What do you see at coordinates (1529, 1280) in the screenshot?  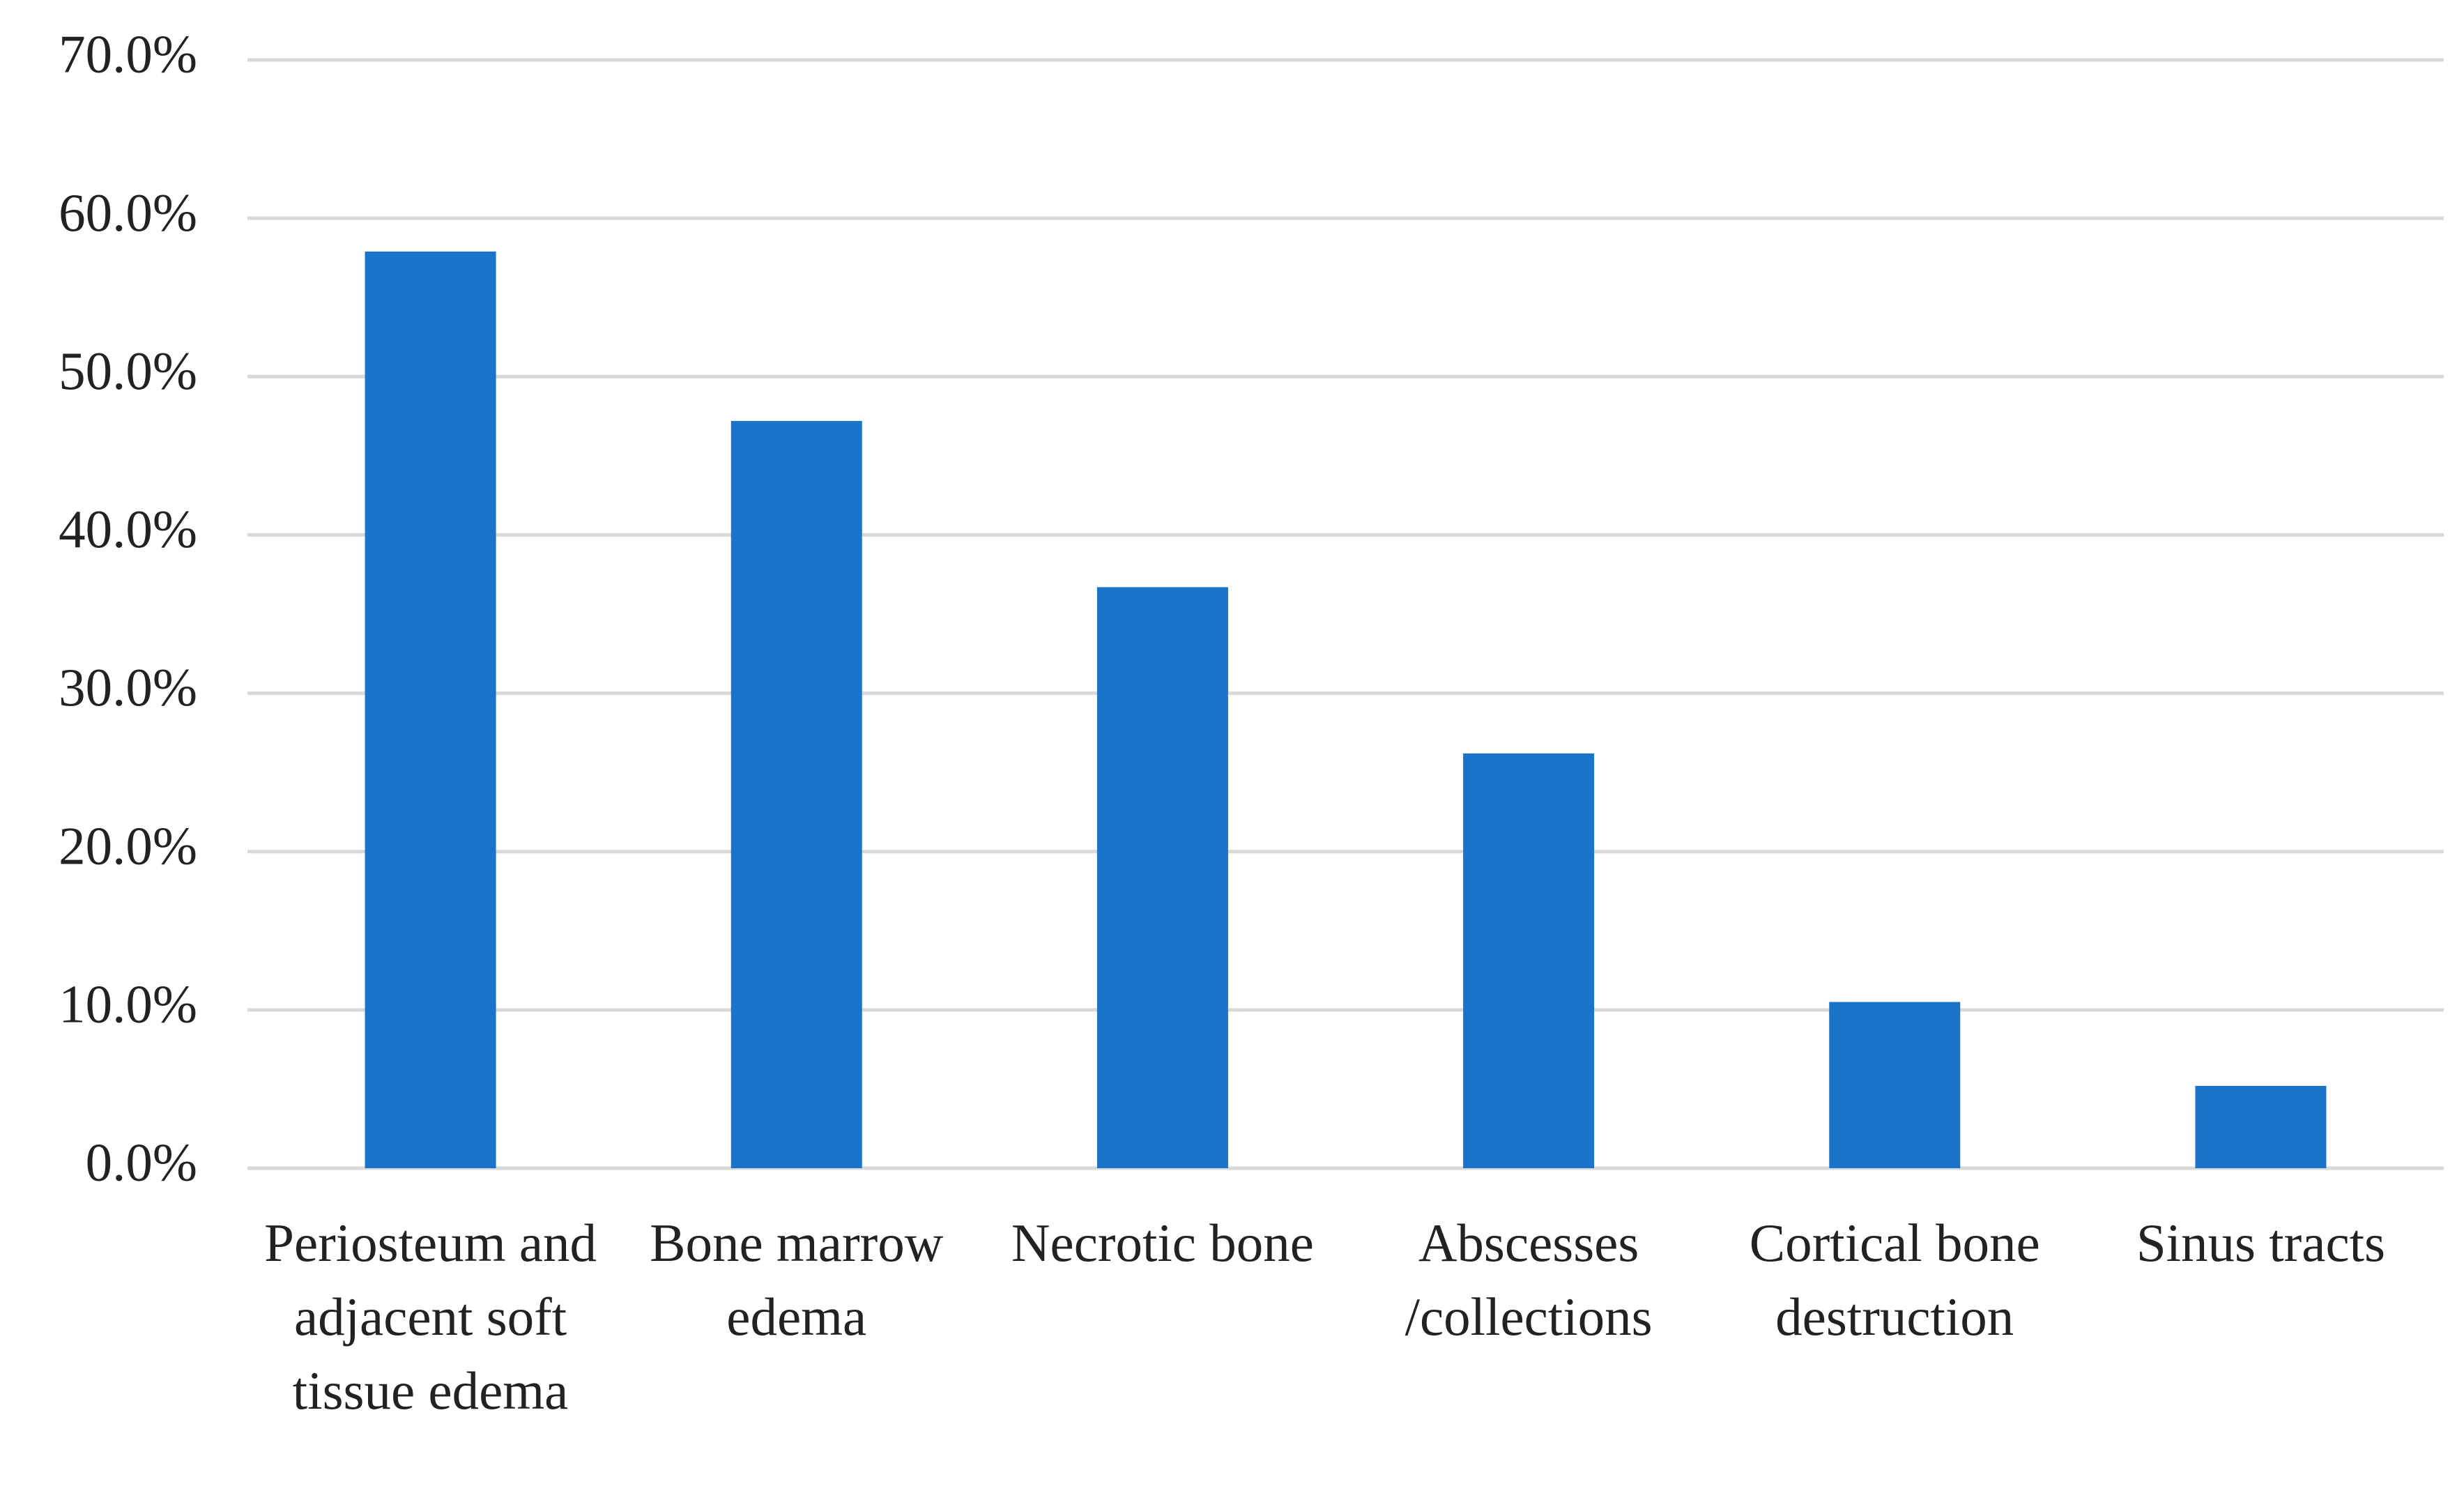 I see `x-tick-label: Abscesses /collections` at bounding box center [1529, 1280].